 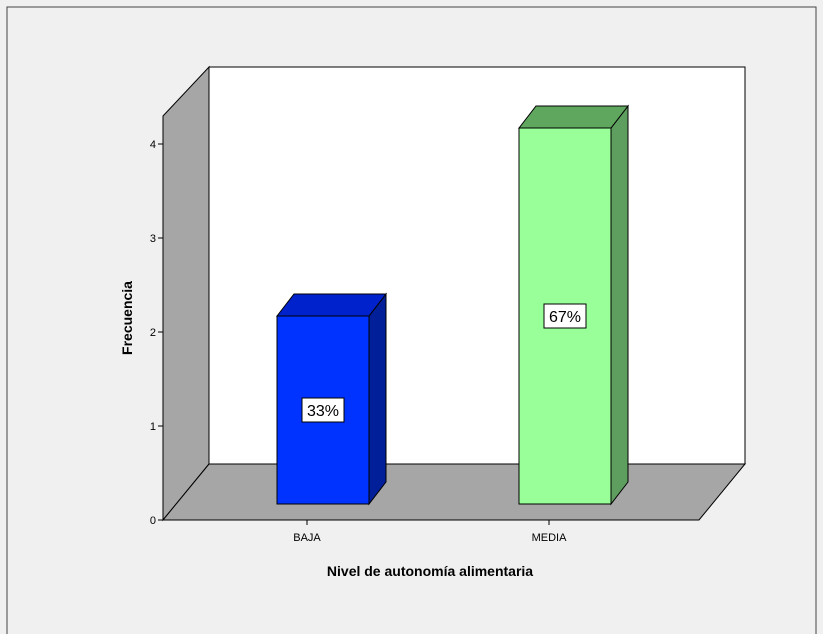 I want to click on x-tick-label: BAJA, so click(x=307, y=538).